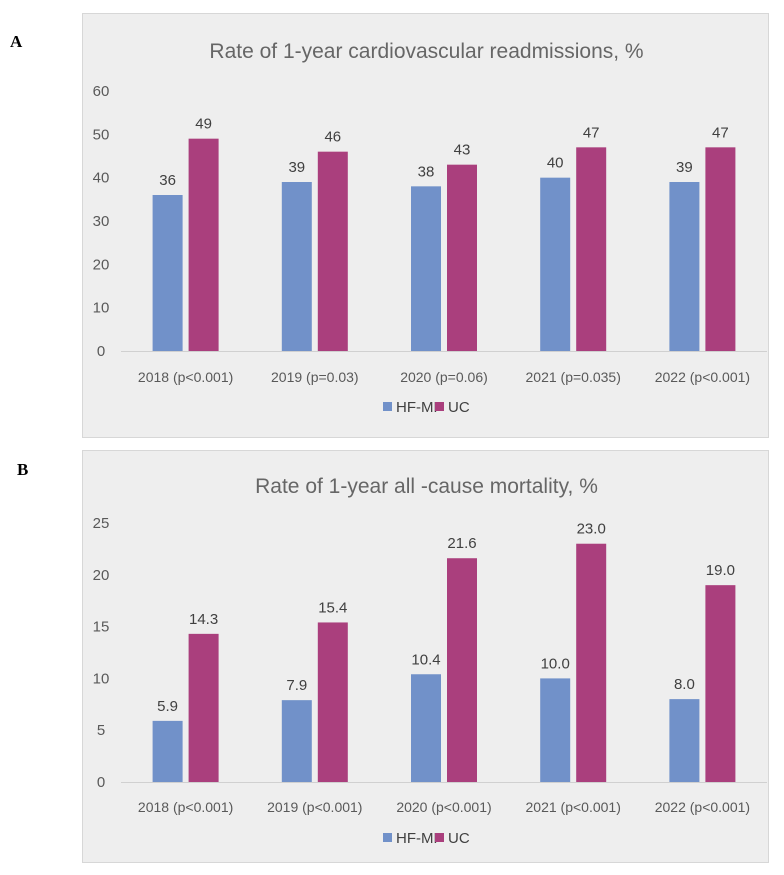 This screenshot has width=784, height=875. What do you see at coordinates (443, 807) in the screenshot?
I see `category-label: 2020 (p<0.001)` at bounding box center [443, 807].